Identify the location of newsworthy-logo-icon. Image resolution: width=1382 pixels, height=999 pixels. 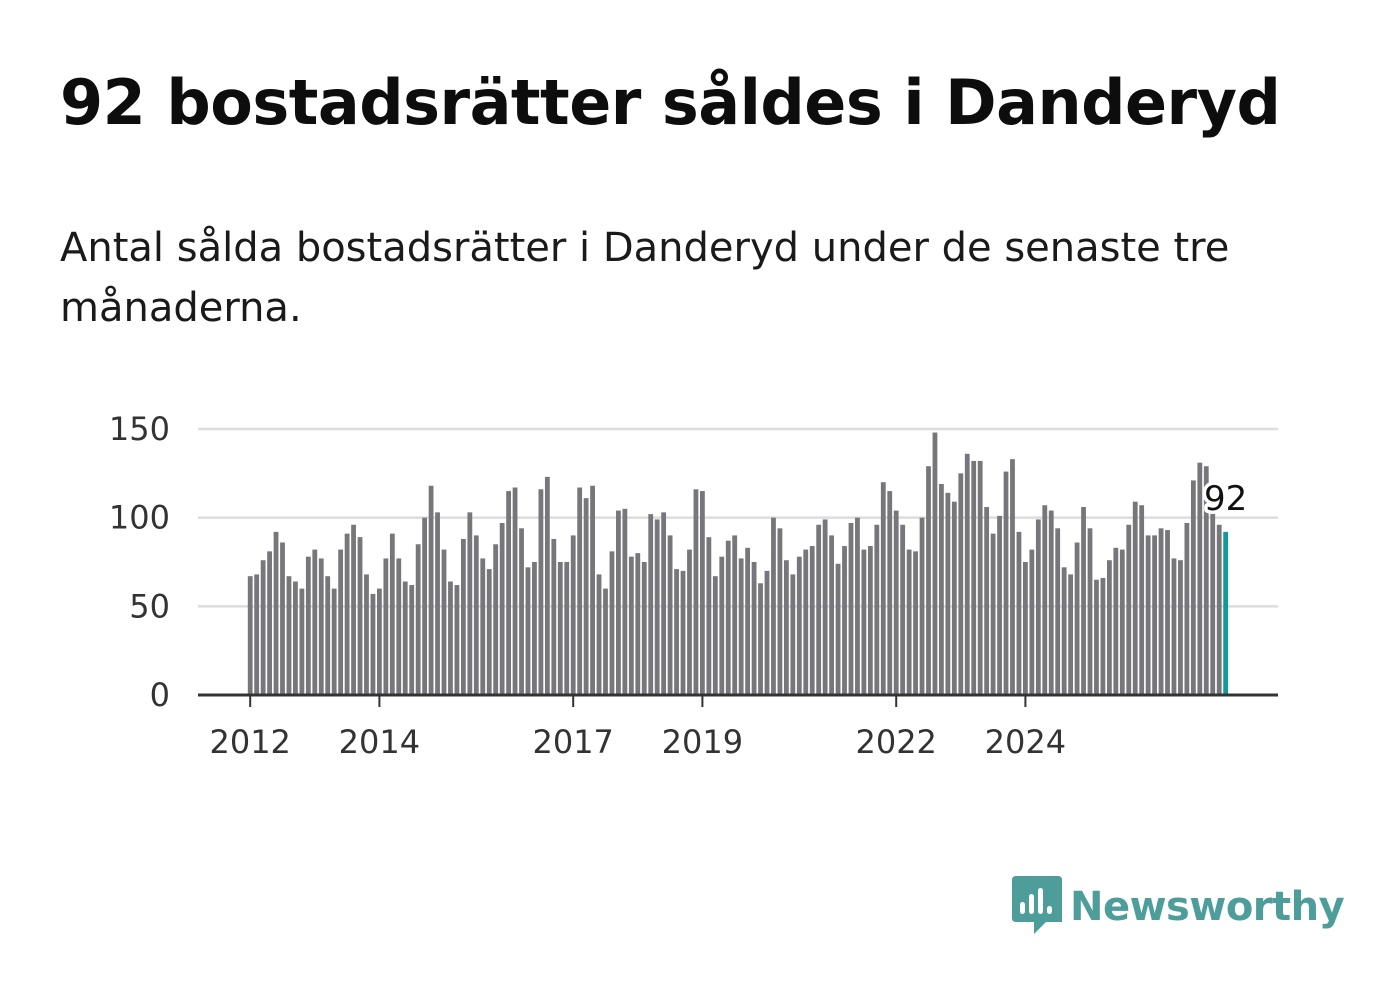
(1037, 905).